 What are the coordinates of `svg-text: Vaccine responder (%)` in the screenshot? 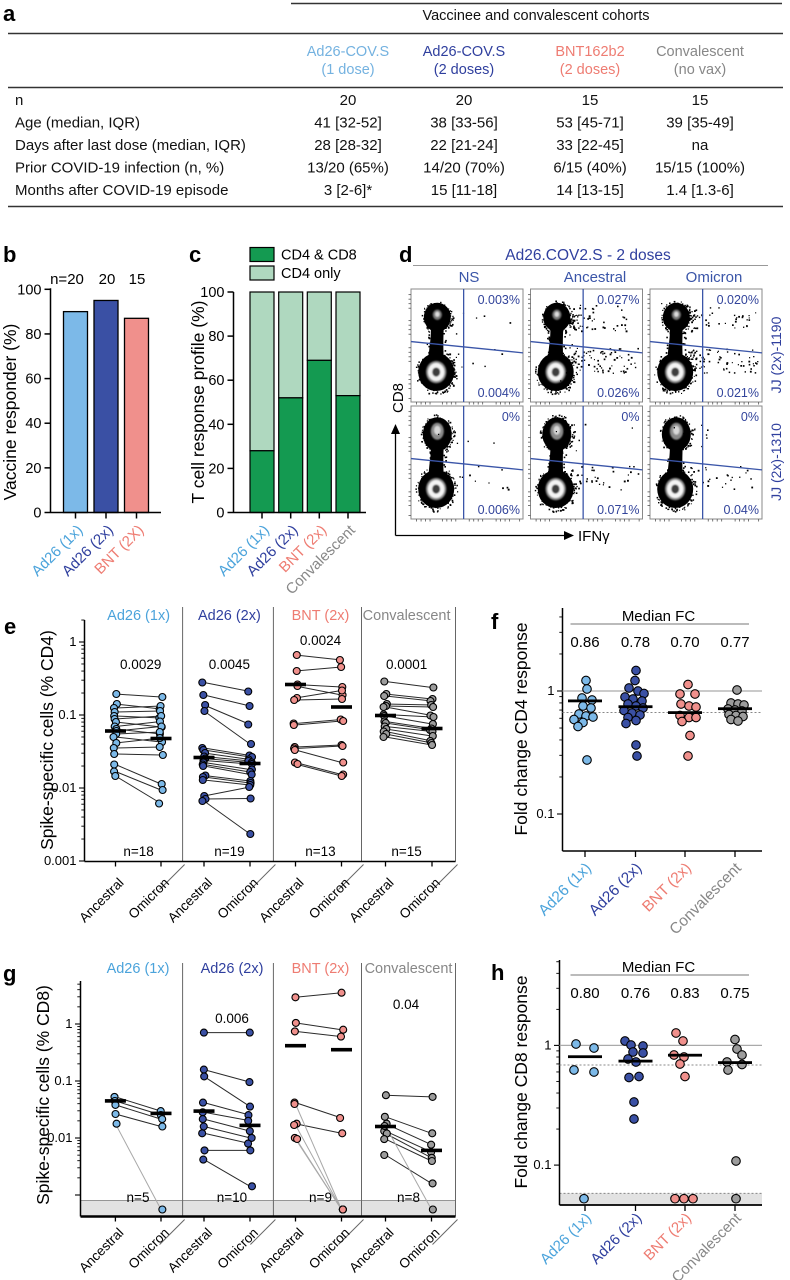 It's located at (10, 412).